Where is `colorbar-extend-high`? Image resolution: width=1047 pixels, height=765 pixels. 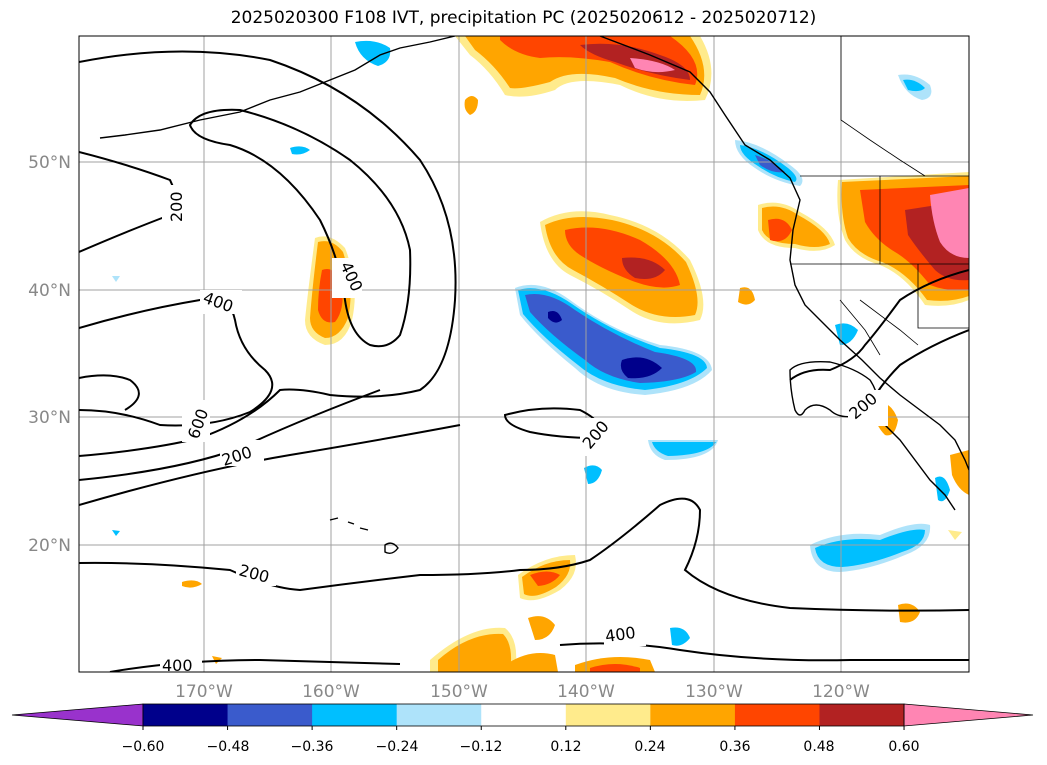 colorbar-extend-high is located at coordinates (968, 715).